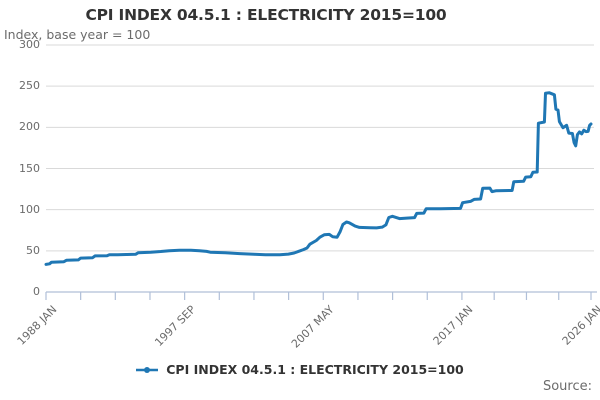 This screenshot has width=600, height=400. I want to click on y-axis-tick-label: 150, so click(29, 168).